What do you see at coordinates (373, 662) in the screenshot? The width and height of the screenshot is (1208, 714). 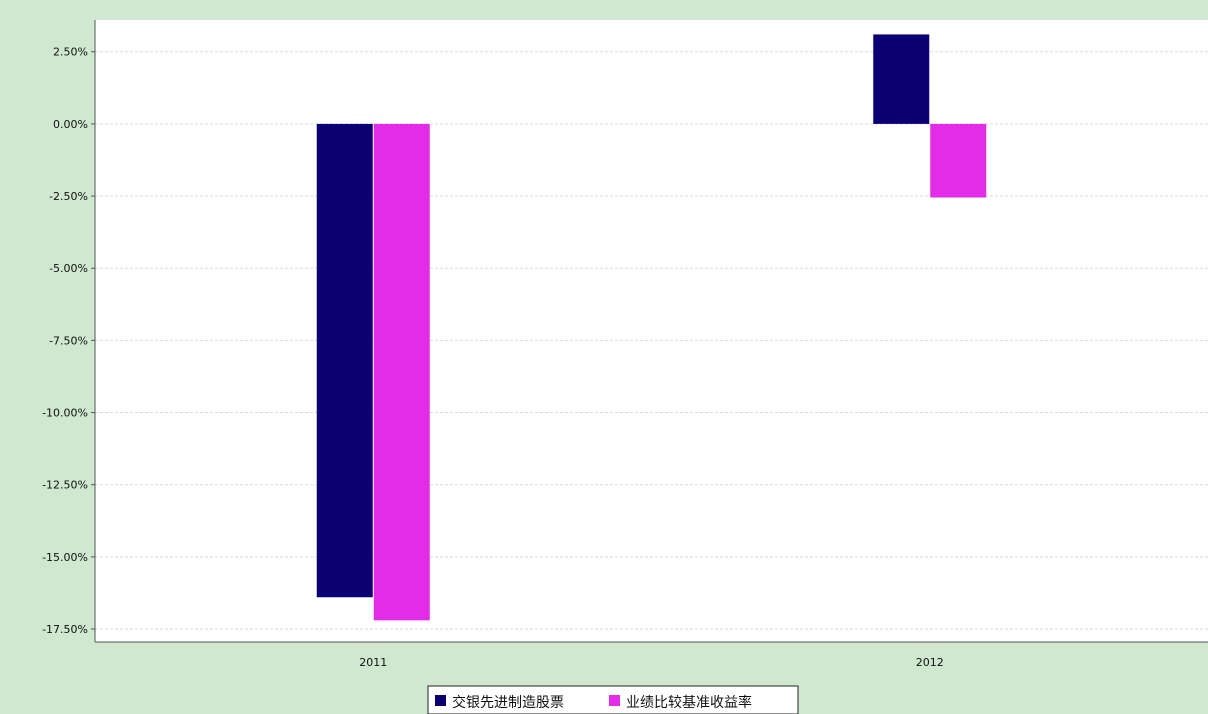 I see `x-tick-label: 2011` at bounding box center [373, 662].